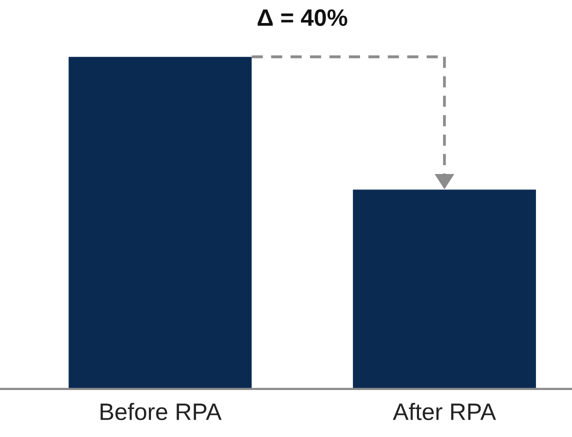  Describe the element at coordinates (161, 411) in the screenshot. I see `x-tick-label: Before RPA` at that location.